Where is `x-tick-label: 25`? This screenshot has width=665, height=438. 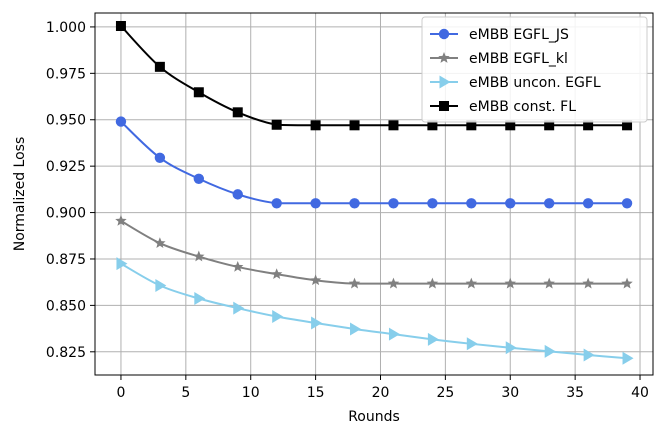 x-tick-label: 25 is located at coordinates (445, 393).